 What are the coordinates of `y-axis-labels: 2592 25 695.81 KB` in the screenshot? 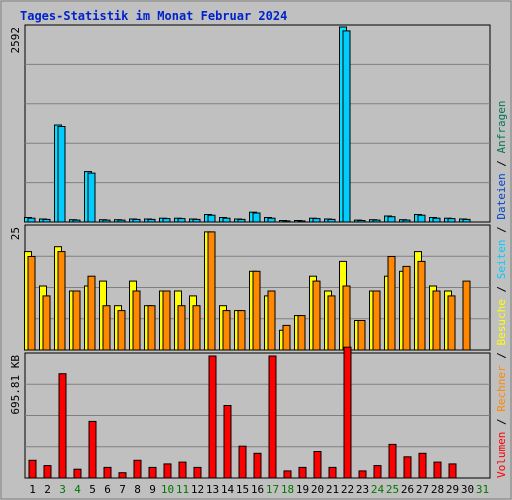 It's located at (15, 221).